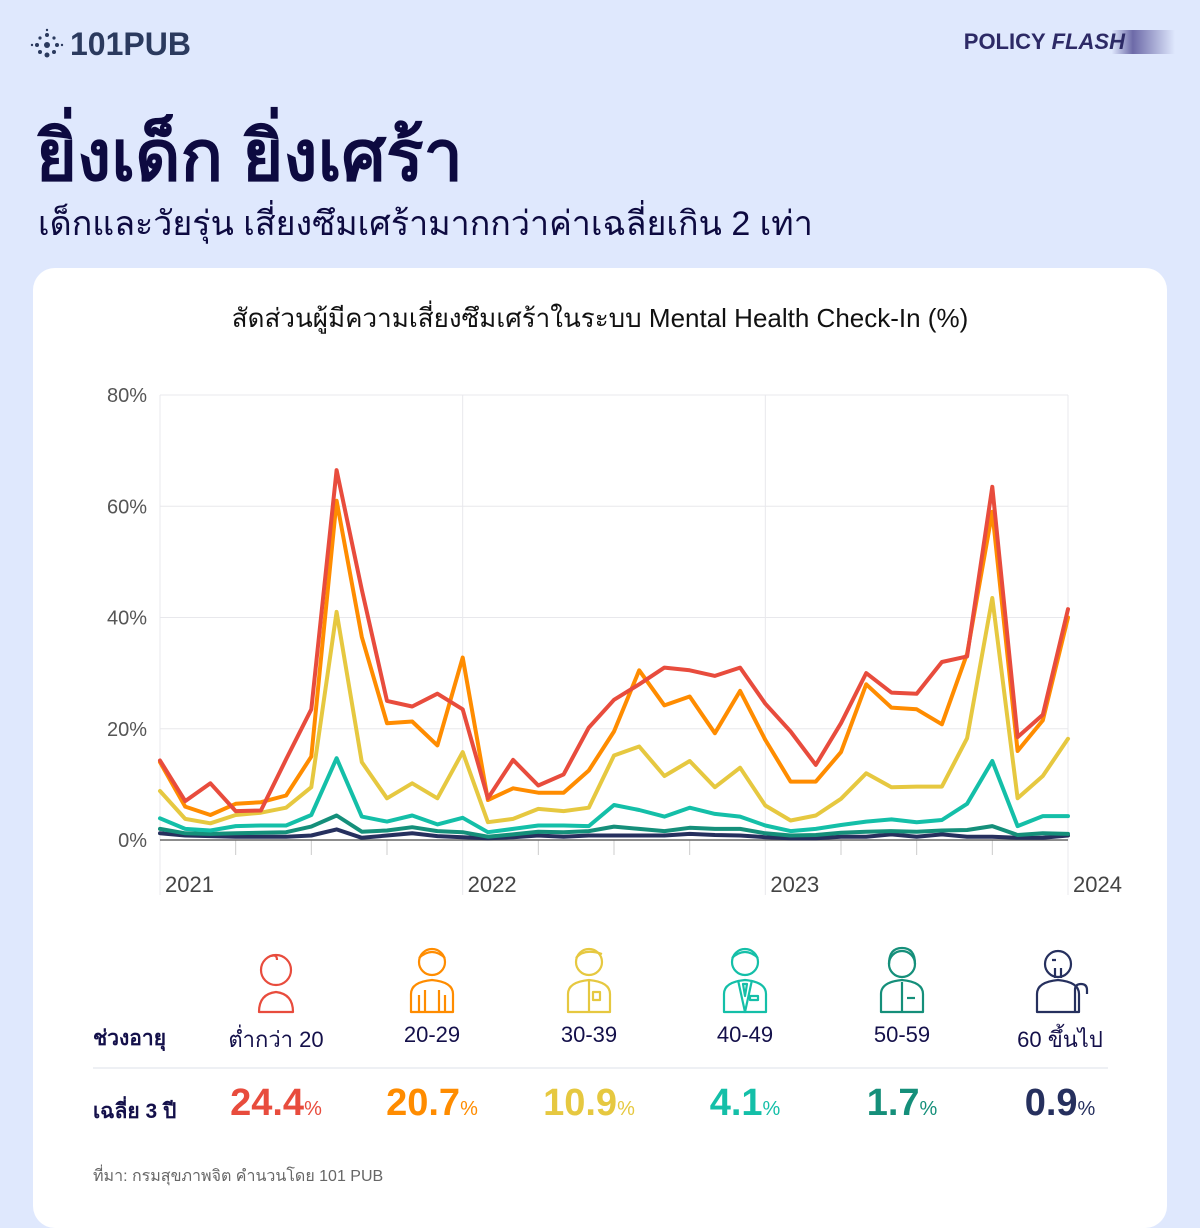 The width and height of the screenshot is (1200, 1228). I want to click on average-value: 10.9%, so click(589, 1103).